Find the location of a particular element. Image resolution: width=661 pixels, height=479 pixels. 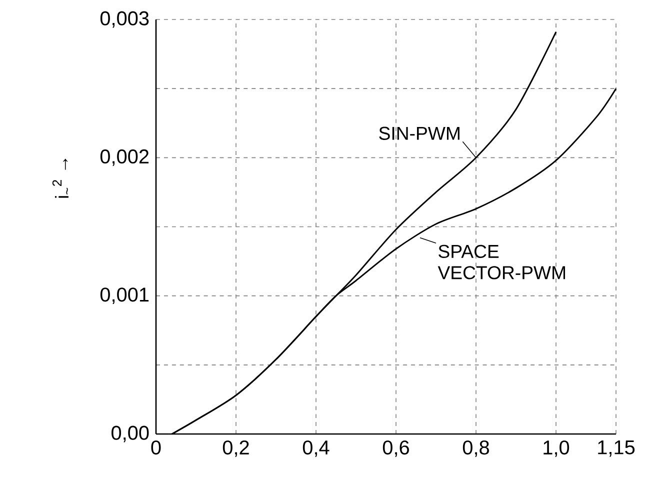

x-tick-label: 0,4 is located at coordinates (316, 448).